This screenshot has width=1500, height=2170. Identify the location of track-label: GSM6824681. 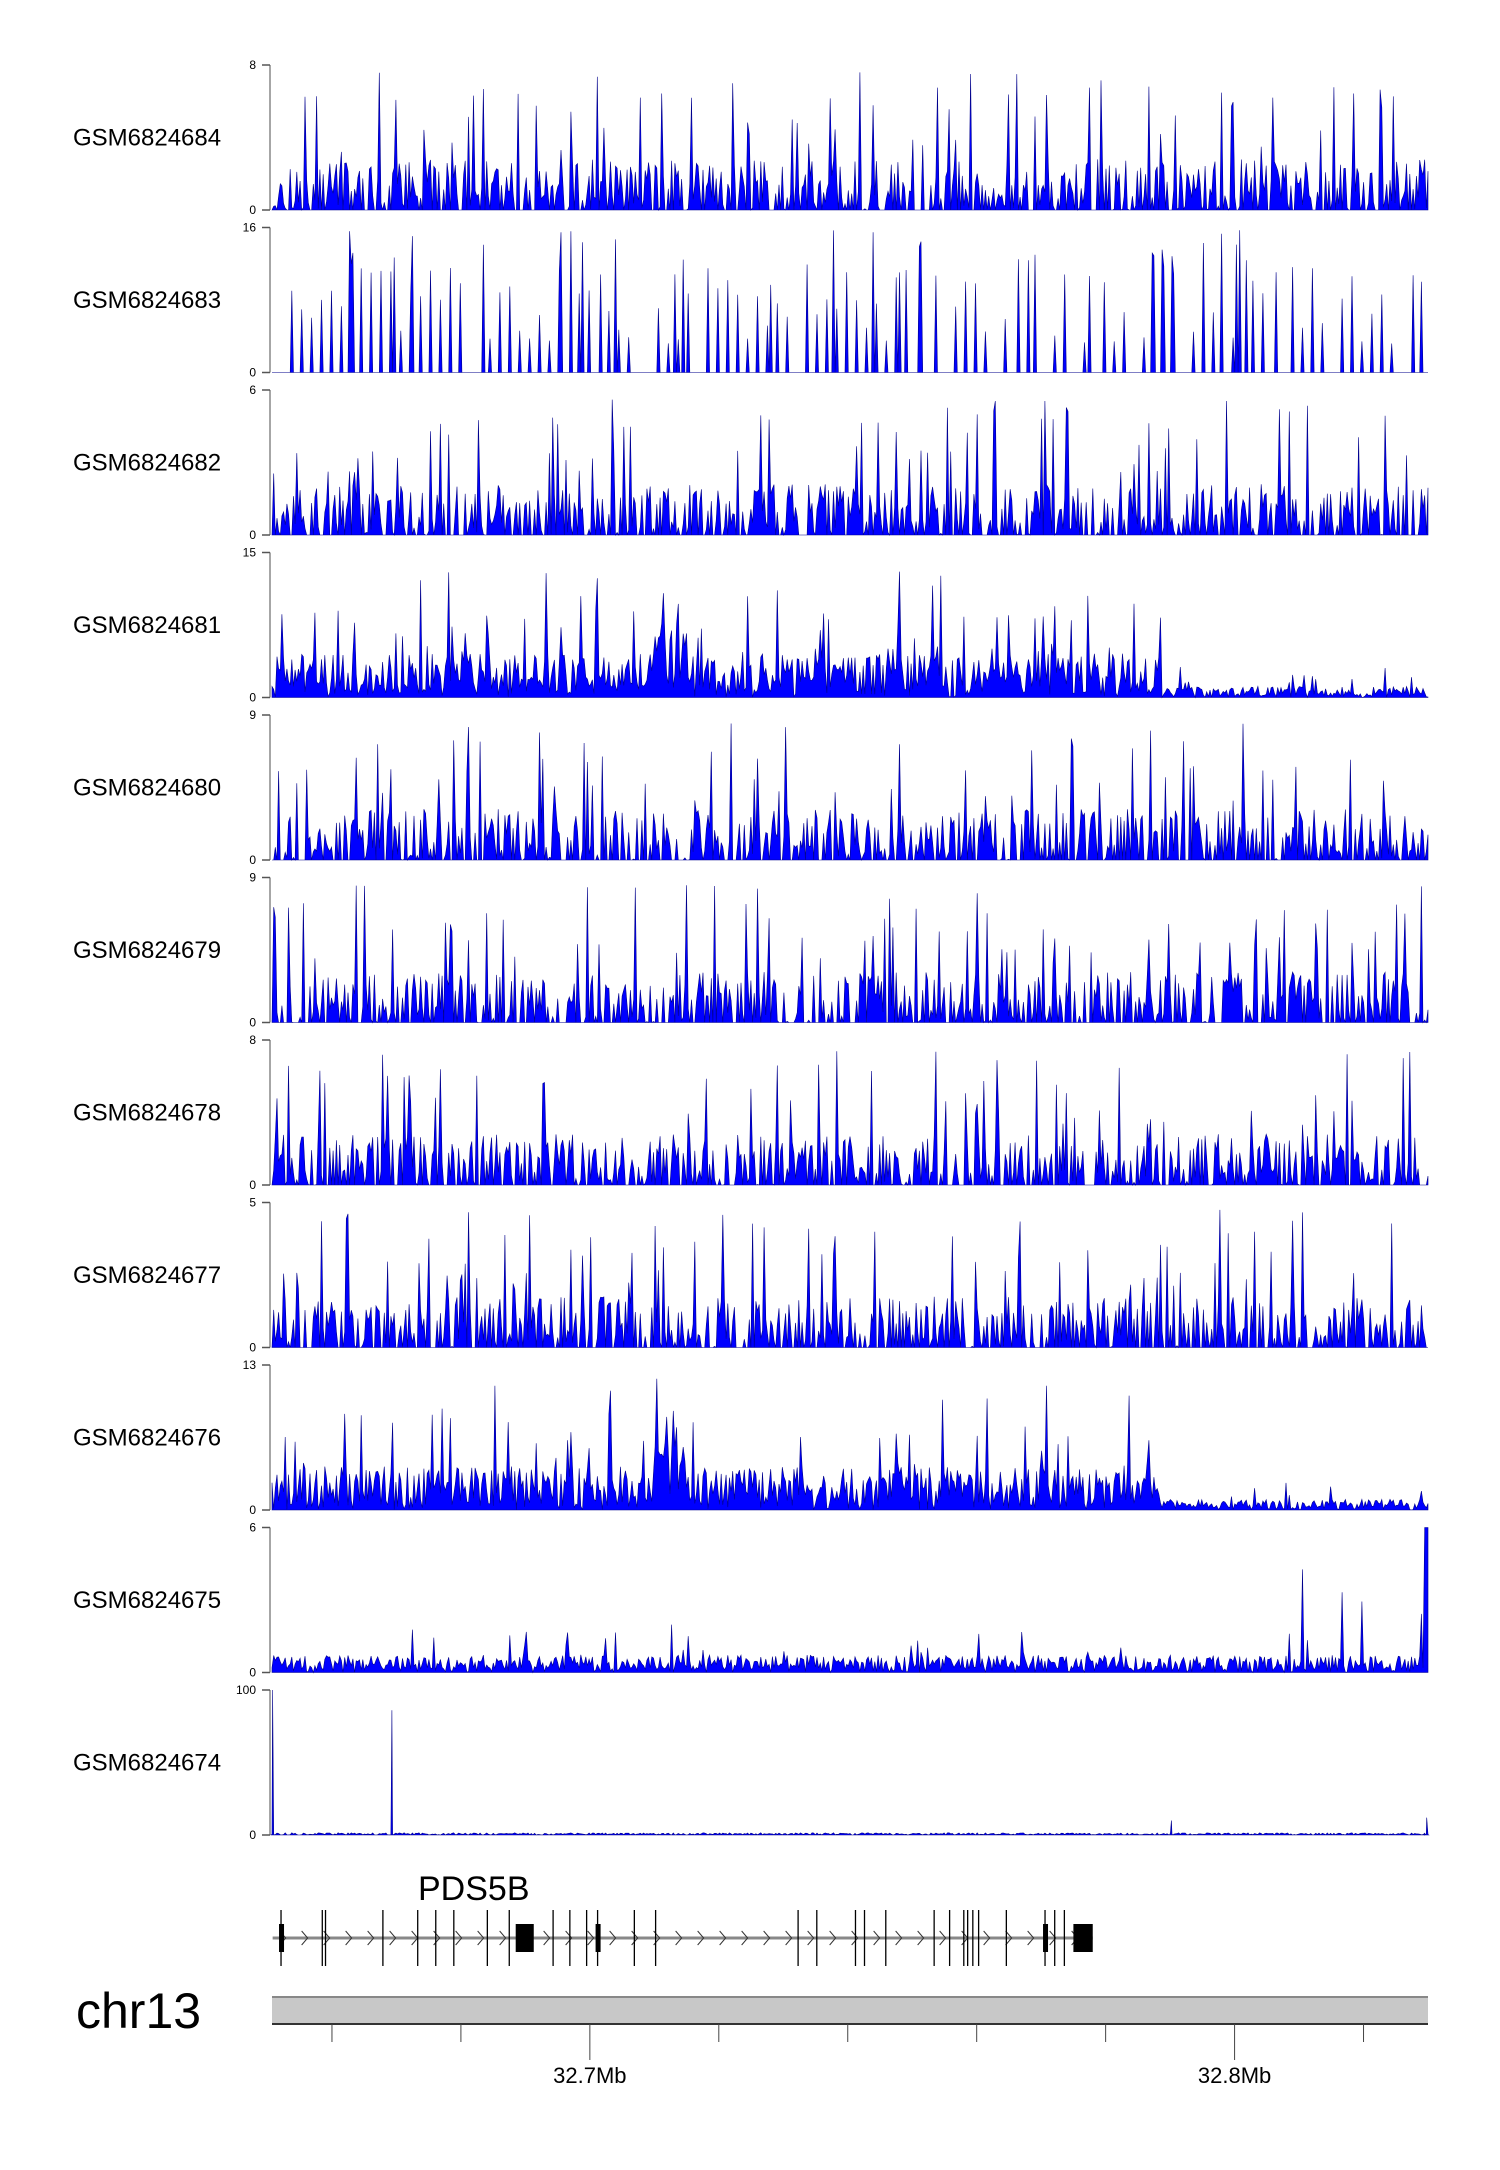
(147, 625).